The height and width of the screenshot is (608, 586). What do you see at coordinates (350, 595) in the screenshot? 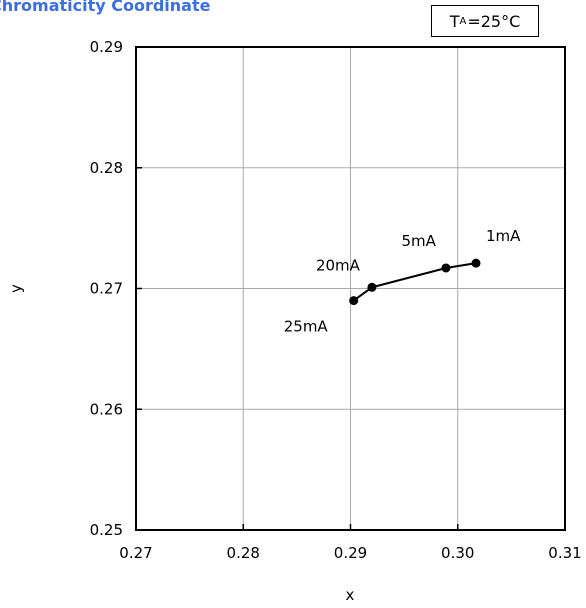
I see `x-axis-label: x` at bounding box center [350, 595].